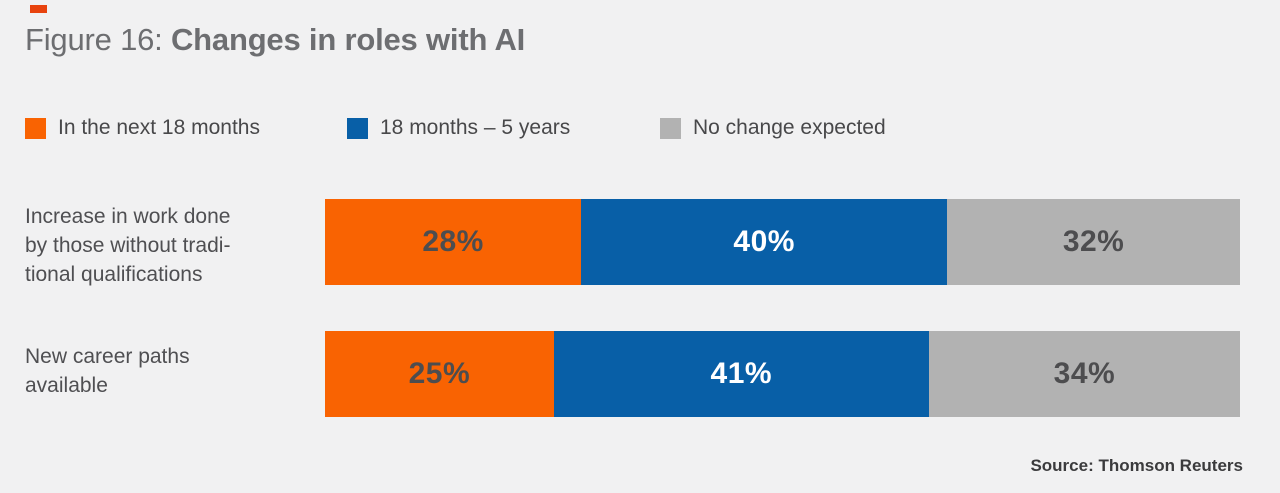 This screenshot has width=1280, height=493. I want to click on bar-segment: 32%, so click(1093, 242).